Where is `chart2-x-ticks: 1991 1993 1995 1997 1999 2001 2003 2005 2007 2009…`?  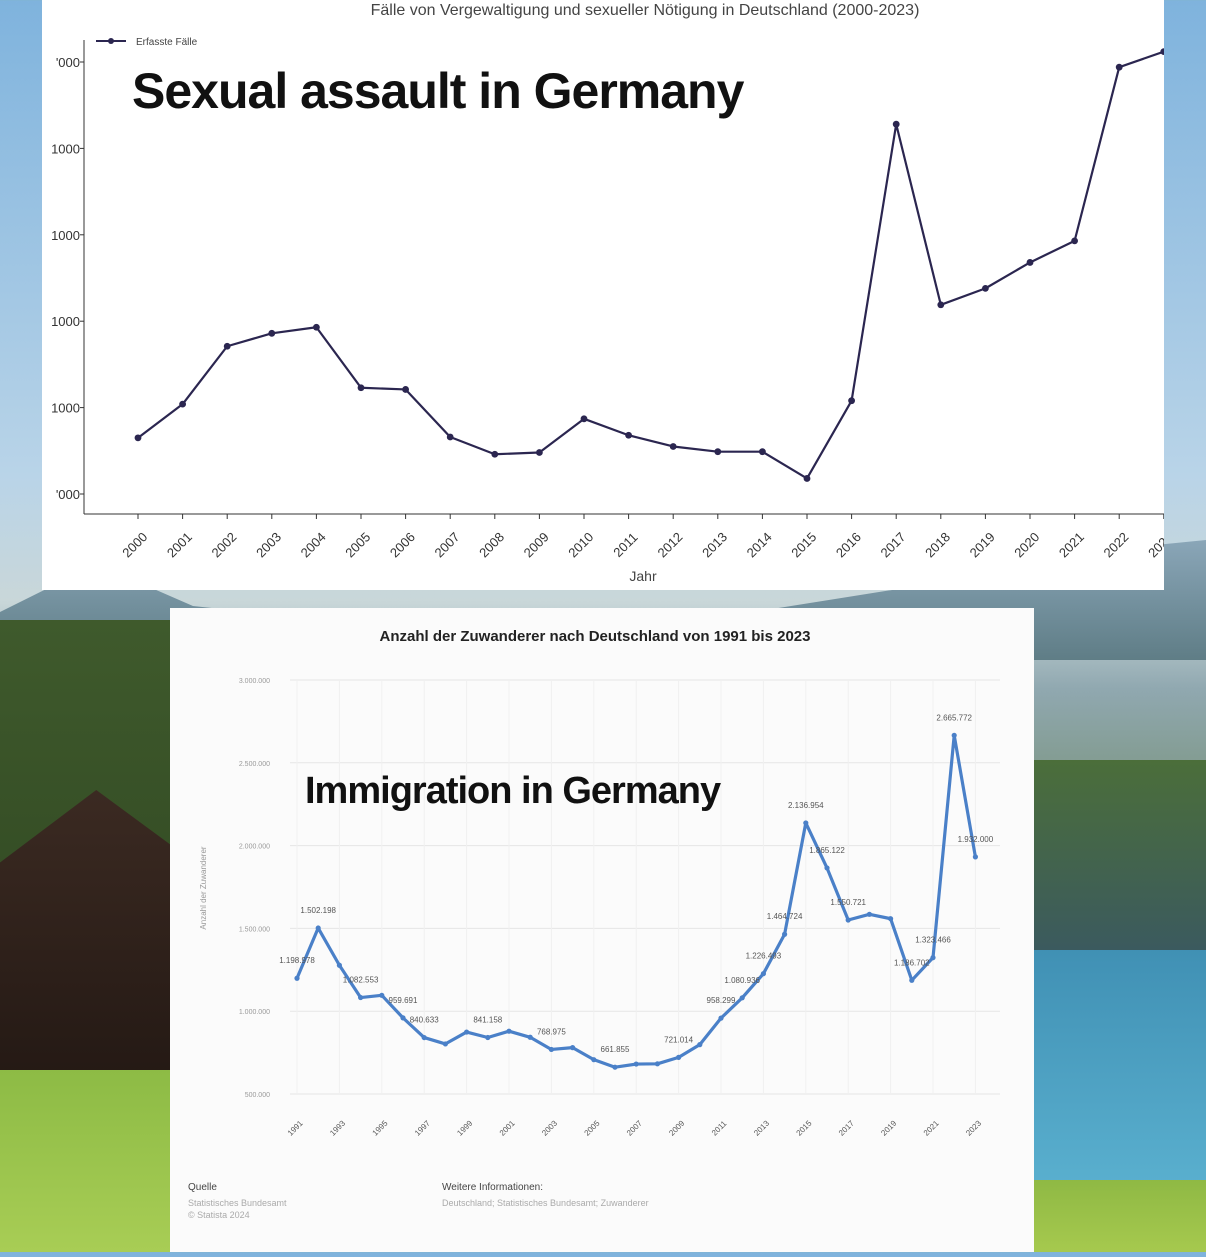 chart2-x-ticks: 1991 1993 1995 1997 1999 2001 2003 2005 2007 2009… is located at coordinates (635, 1127).